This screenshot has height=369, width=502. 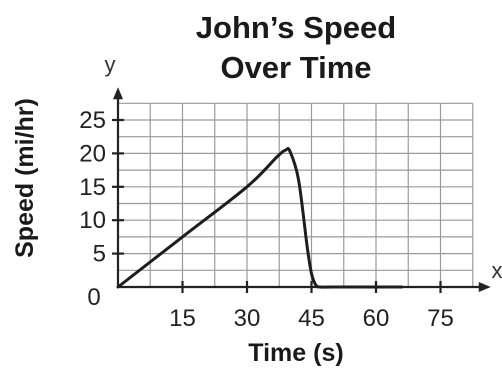 What do you see at coordinates (311, 318) in the screenshot?
I see `x-tick-label: 45` at bounding box center [311, 318].